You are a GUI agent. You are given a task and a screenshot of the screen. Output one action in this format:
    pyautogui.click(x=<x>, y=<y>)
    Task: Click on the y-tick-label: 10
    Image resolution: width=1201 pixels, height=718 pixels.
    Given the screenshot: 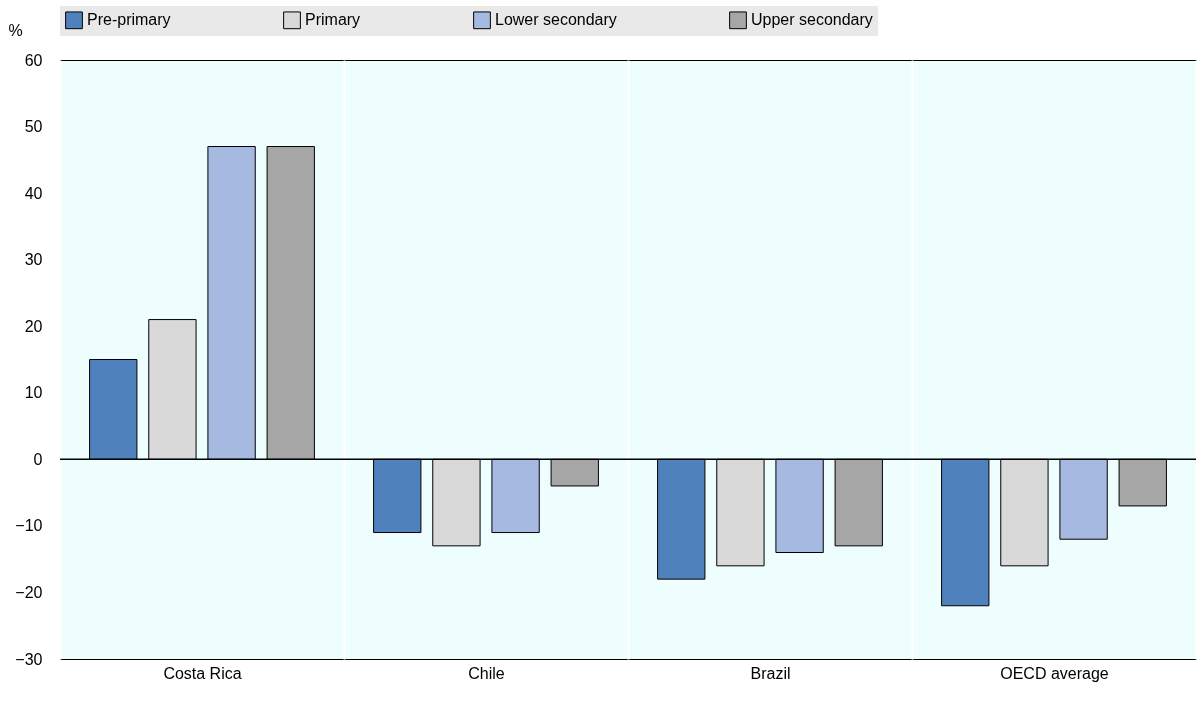 What is the action you would take?
    pyautogui.click(x=33, y=393)
    